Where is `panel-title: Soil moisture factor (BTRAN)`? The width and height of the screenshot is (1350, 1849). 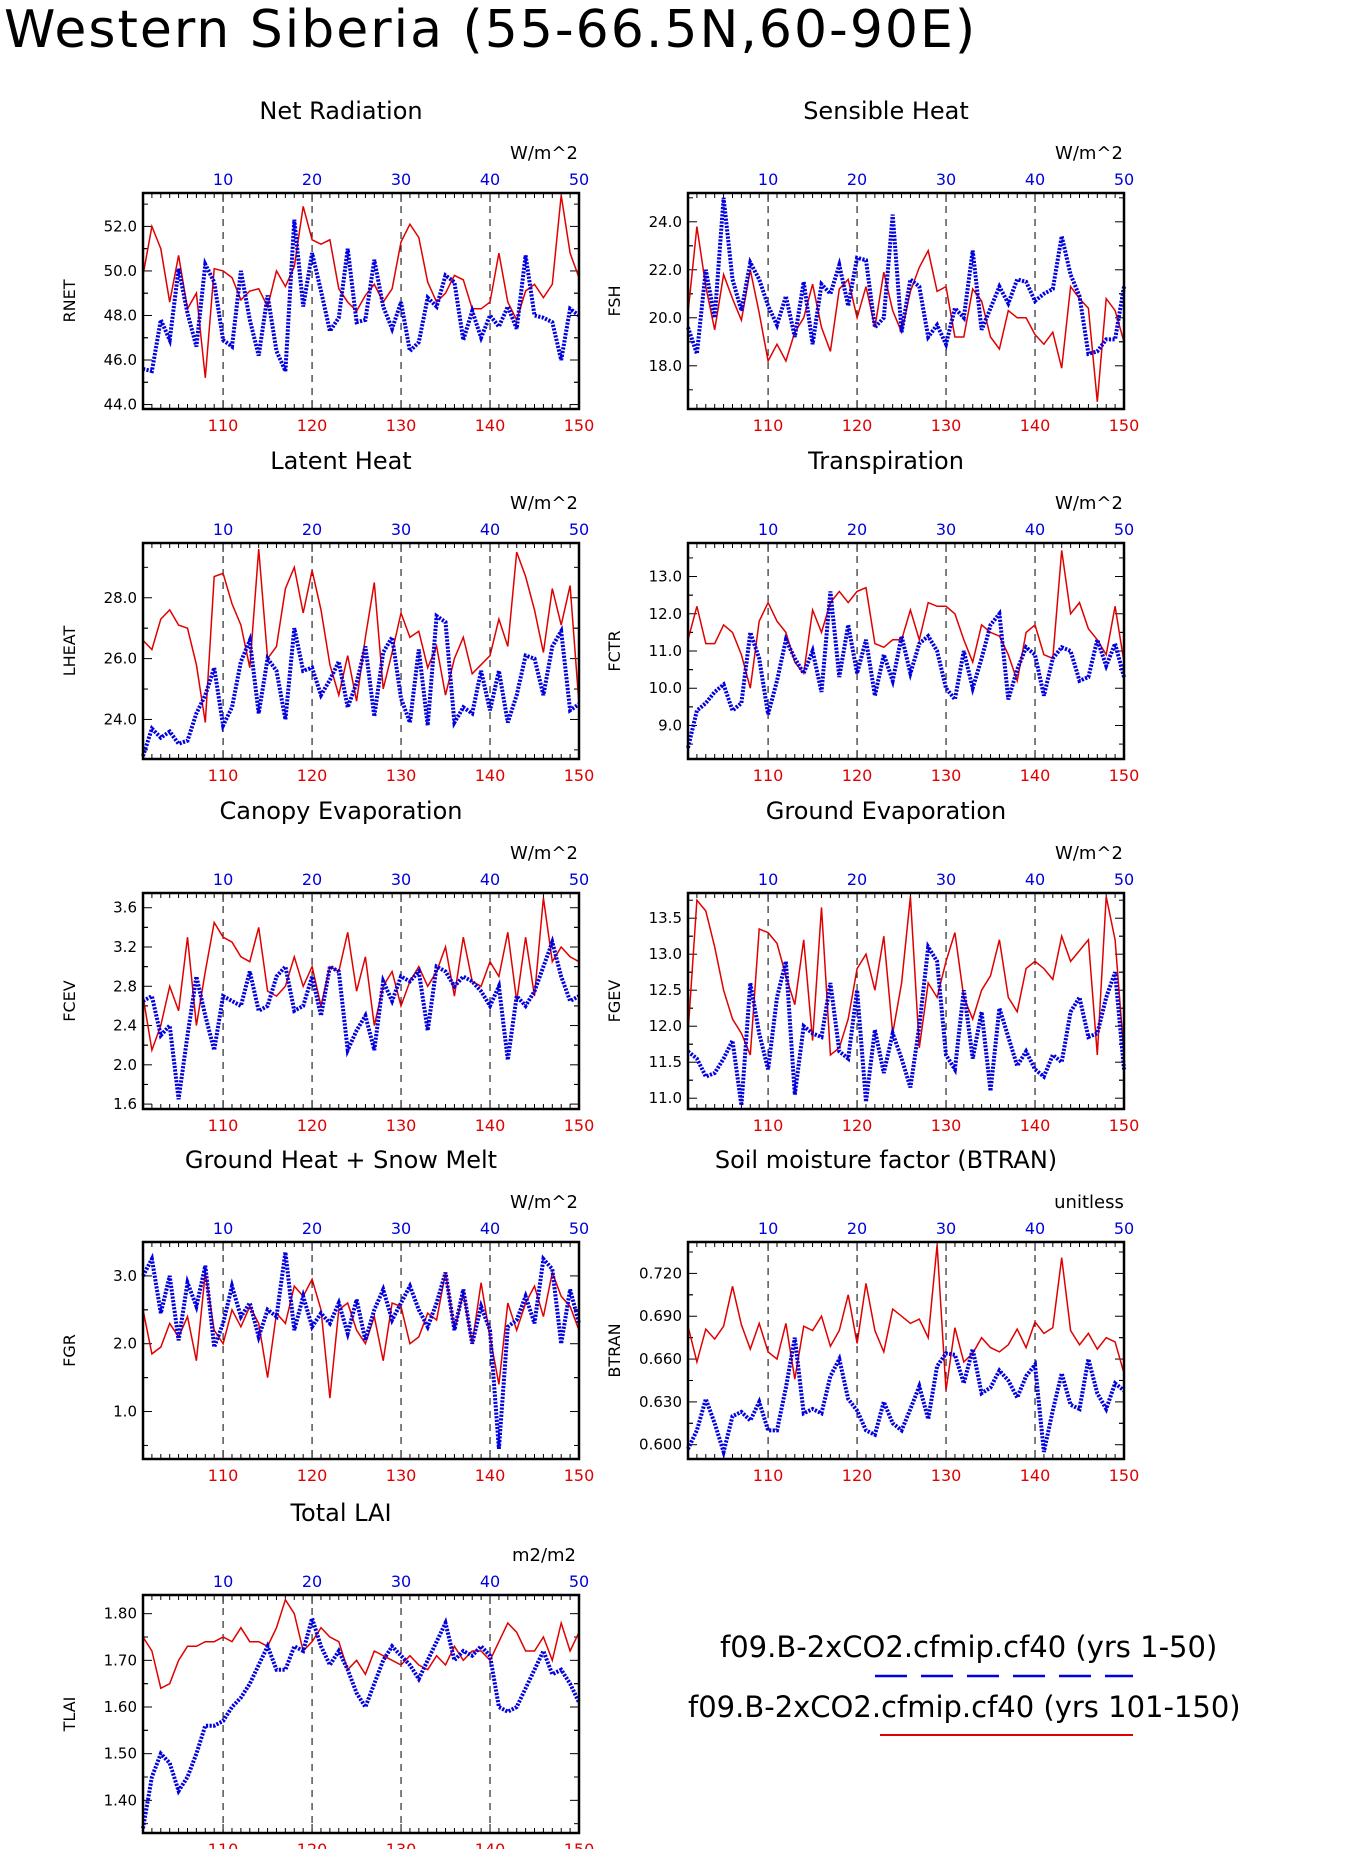 panel-title: Soil moisture factor (BTRAN) is located at coordinates (886, 1160).